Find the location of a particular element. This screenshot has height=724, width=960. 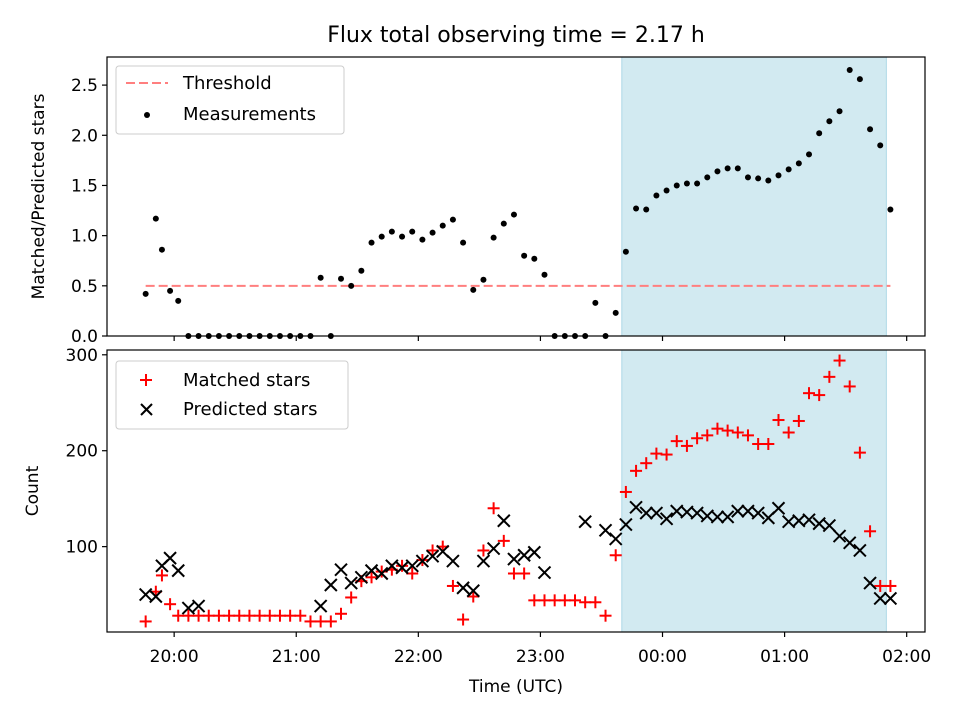

time-x-ticks: 20:00 21:00 22:00 23:00 00:00 01:00 02:00 is located at coordinates (540, 649).